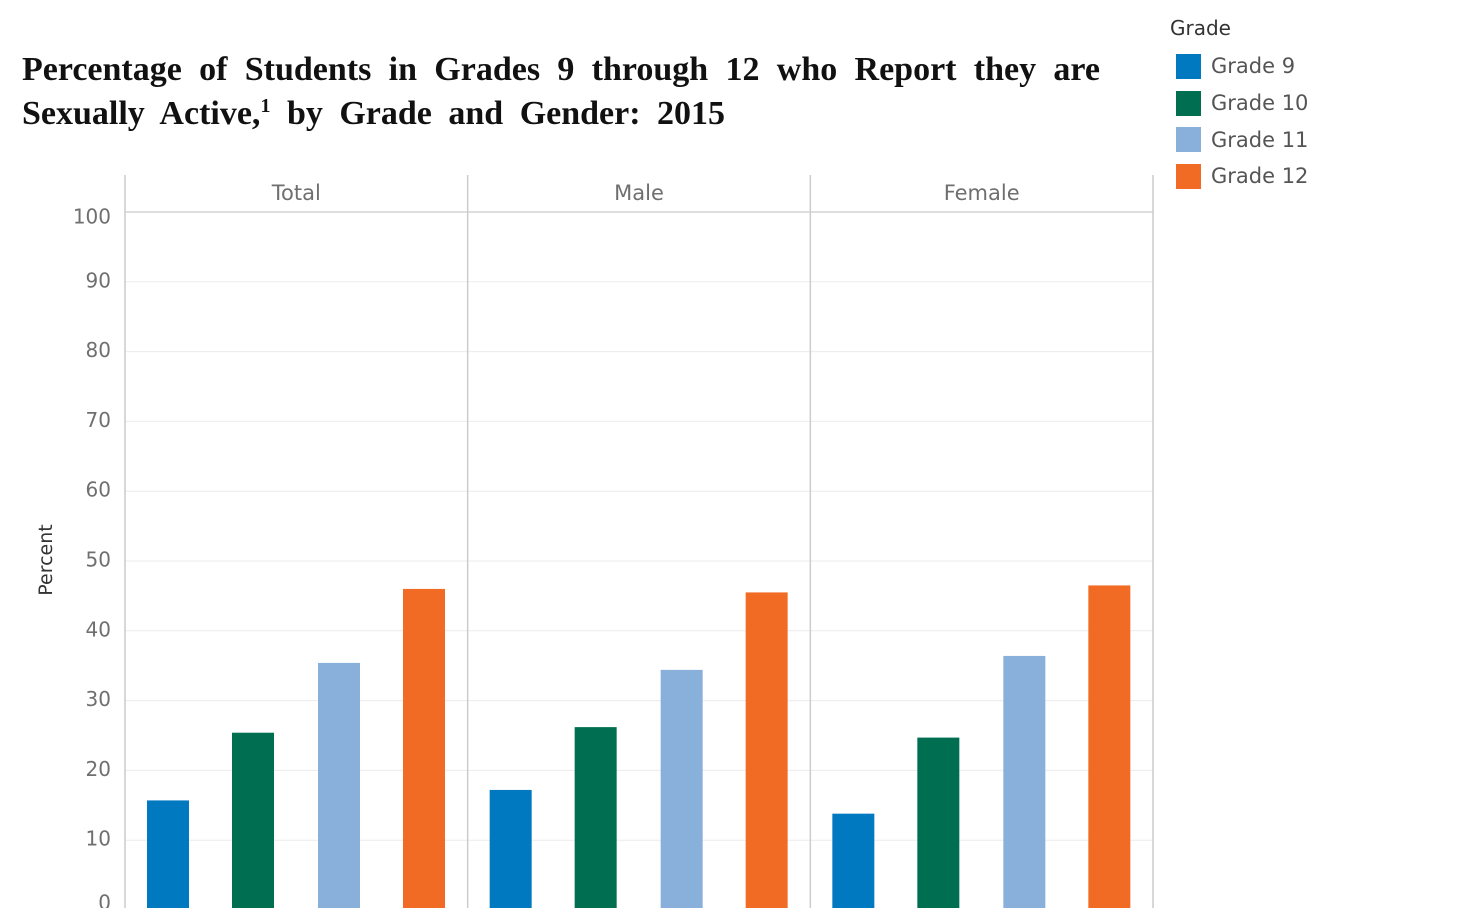  Describe the element at coordinates (104, 899) in the screenshot. I see `y-tick-label: 0` at that location.